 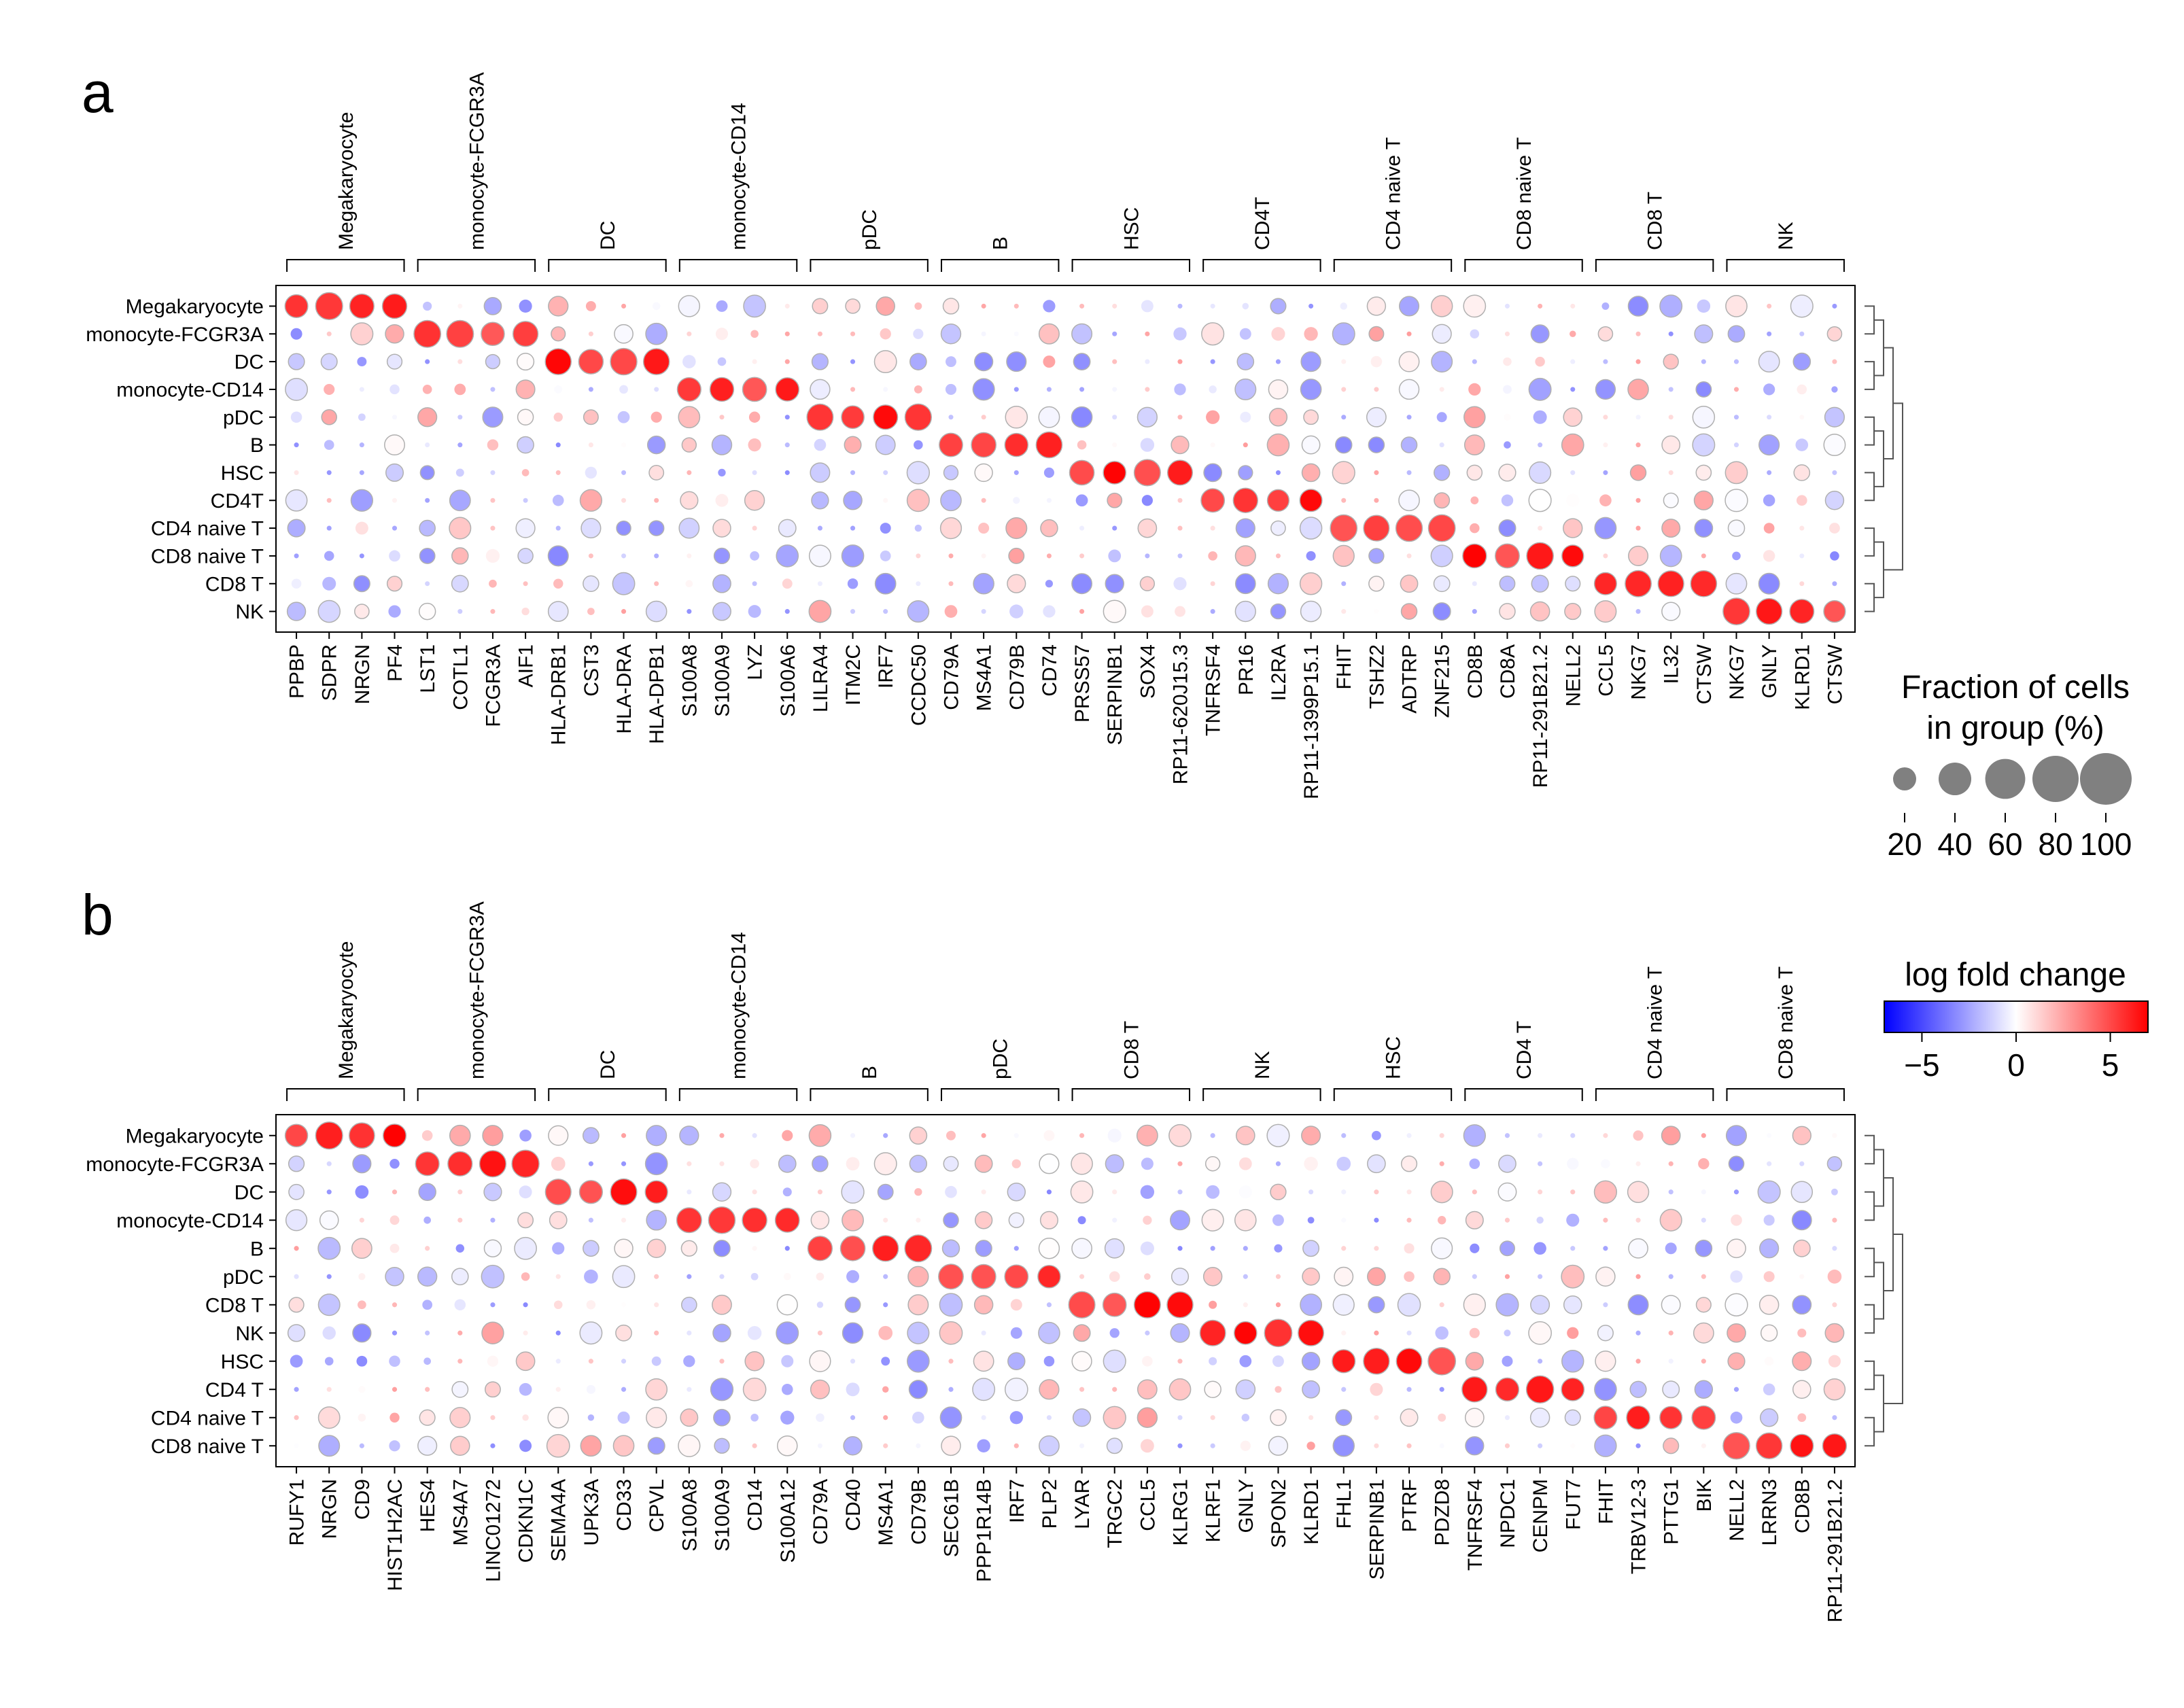 What do you see at coordinates (756, 662) in the screenshot?
I see `gene-label: LYZ` at bounding box center [756, 662].